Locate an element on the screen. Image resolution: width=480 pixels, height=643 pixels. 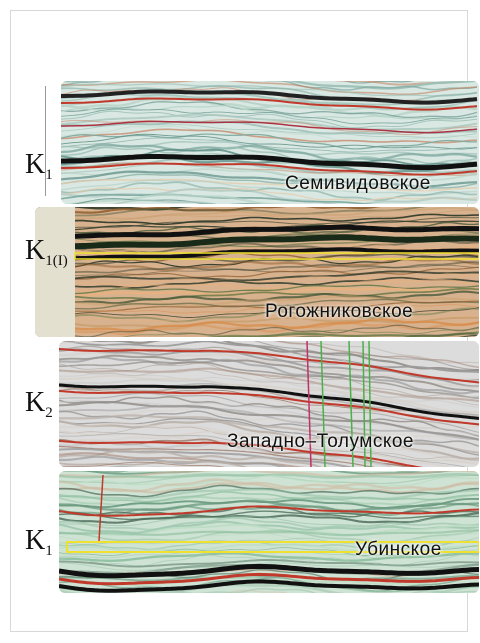
depth-axis is located at coordinates (45, 141).